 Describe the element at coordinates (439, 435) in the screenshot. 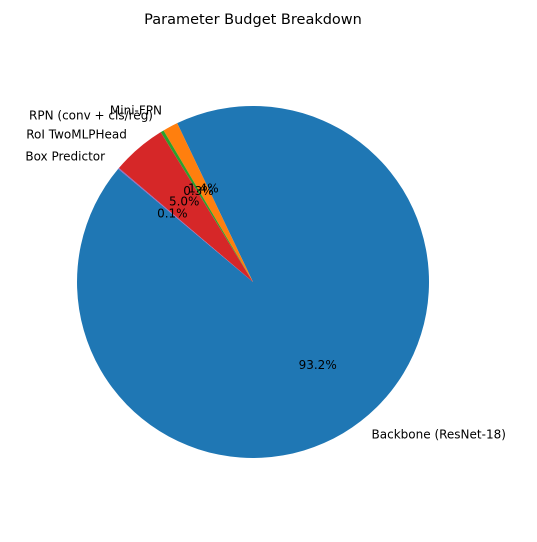

I see `pie-label-backbone-resnet-18: Backbone (ResNet-18)` at that location.